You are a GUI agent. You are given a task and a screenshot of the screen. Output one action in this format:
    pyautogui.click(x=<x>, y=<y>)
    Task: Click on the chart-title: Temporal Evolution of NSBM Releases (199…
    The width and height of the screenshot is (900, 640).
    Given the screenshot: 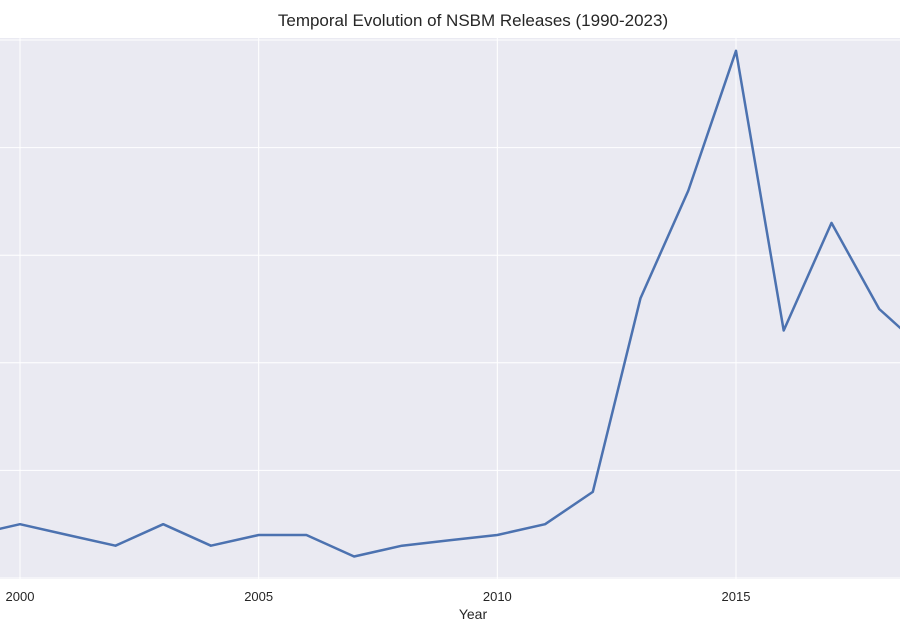 What is the action you would take?
    pyautogui.click(x=473, y=20)
    